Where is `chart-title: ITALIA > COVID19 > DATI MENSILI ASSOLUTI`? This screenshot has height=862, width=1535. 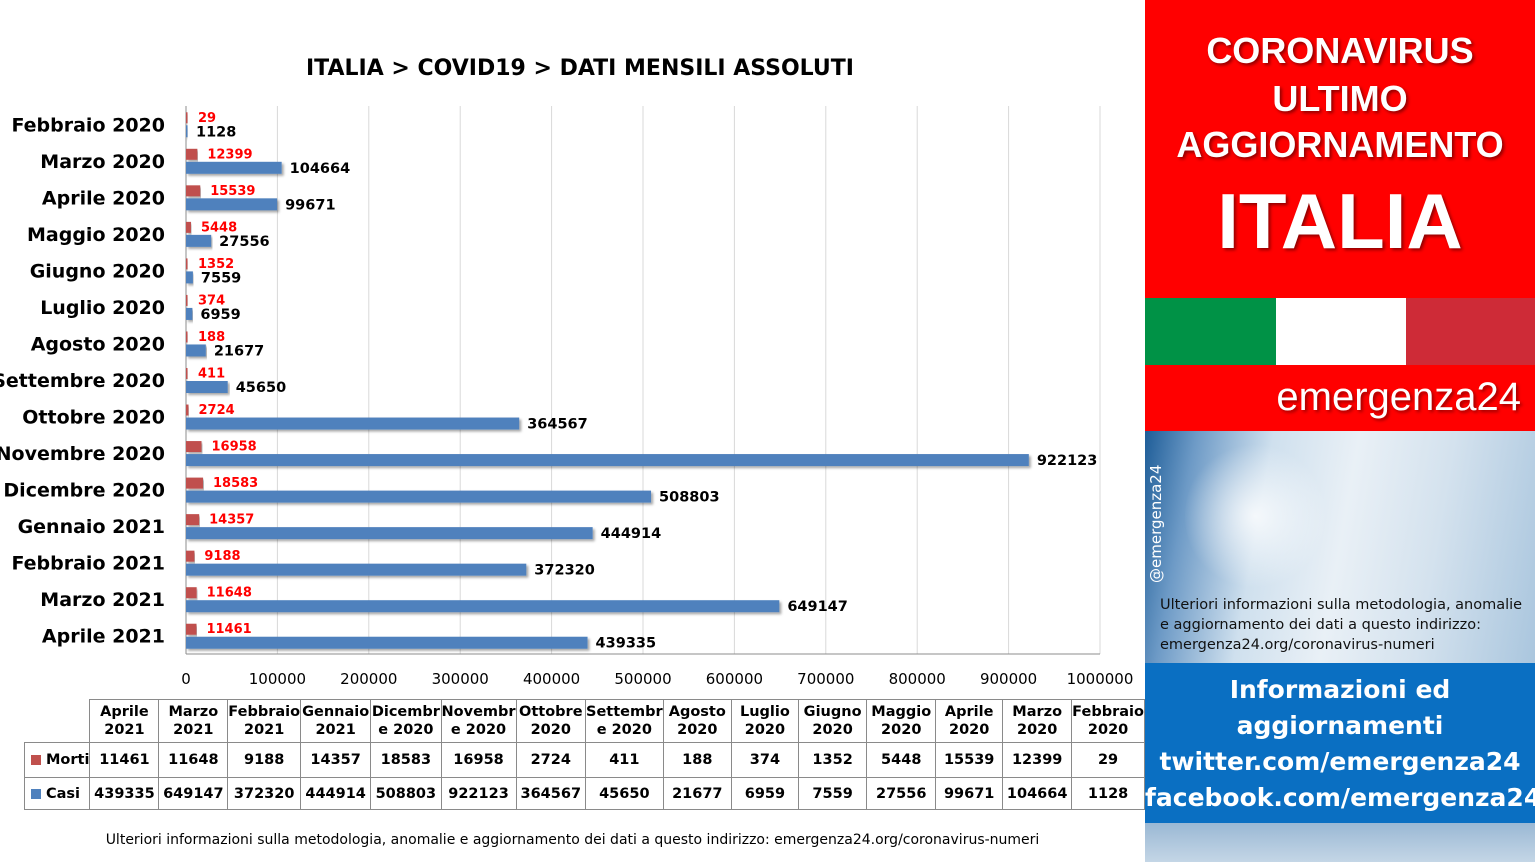 chart-title: ITALIA > COVID19 > DATI MENSILI ASSOLUTI is located at coordinates (580, 68).